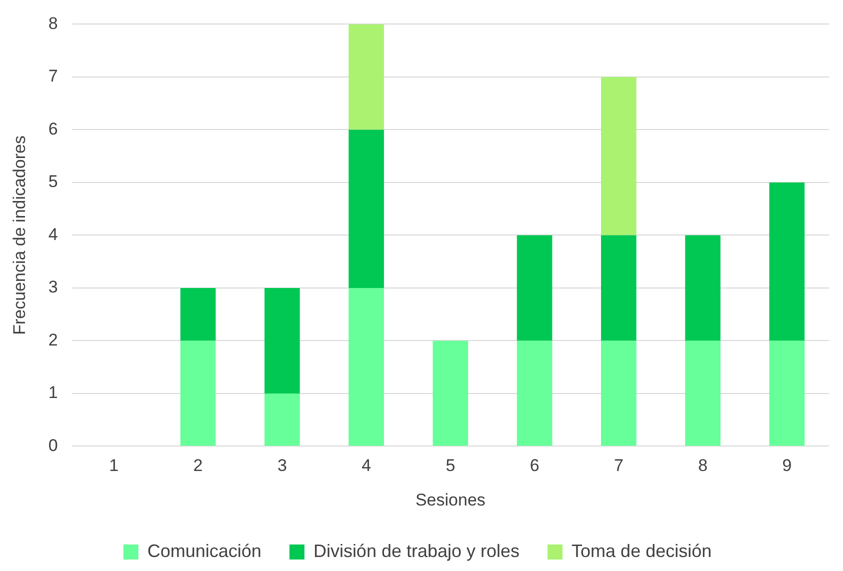 The image size is (843, 571). I want to click on legend-label: Comunicación, so click(204, 550).